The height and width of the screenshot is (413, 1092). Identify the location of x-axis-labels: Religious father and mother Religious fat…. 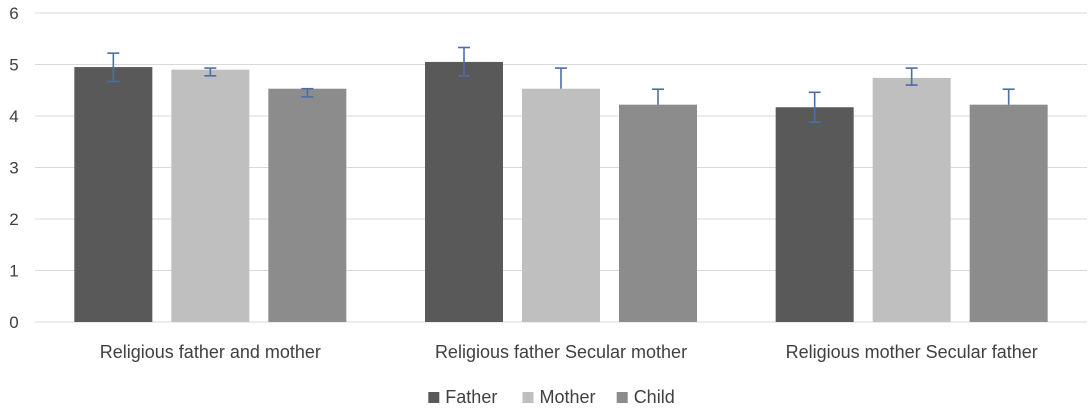
(569, 352).